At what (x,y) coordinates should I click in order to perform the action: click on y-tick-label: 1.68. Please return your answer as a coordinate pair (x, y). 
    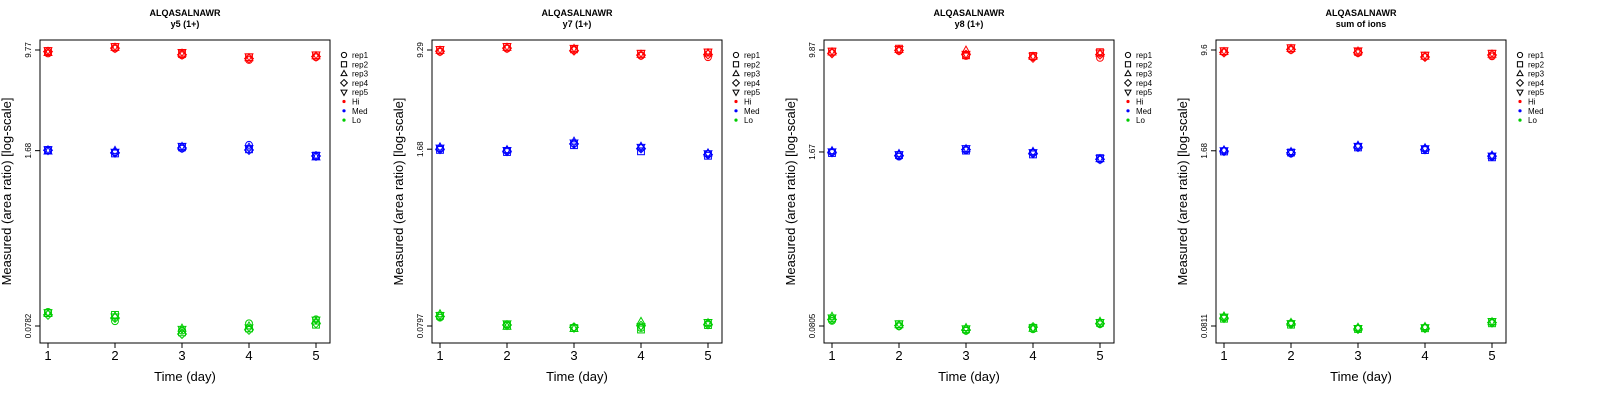
    Looking at the image, I should click on (1204, 150).